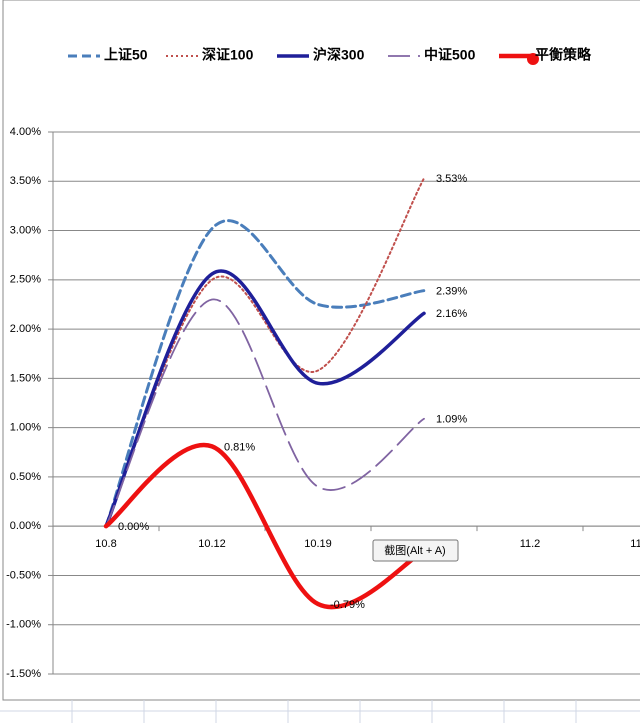 Image resolution: width=640 pixels, height=723 pixels. Describe the element at coordinates (451, 420) in the screenshot. I see `data-label: 1.09%` at that location.